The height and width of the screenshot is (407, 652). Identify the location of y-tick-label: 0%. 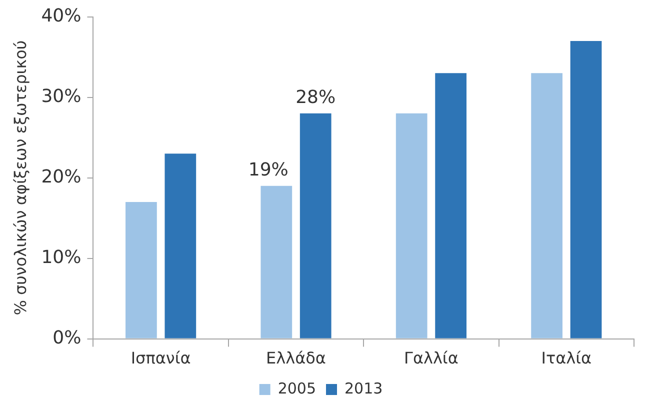
(67, 337).